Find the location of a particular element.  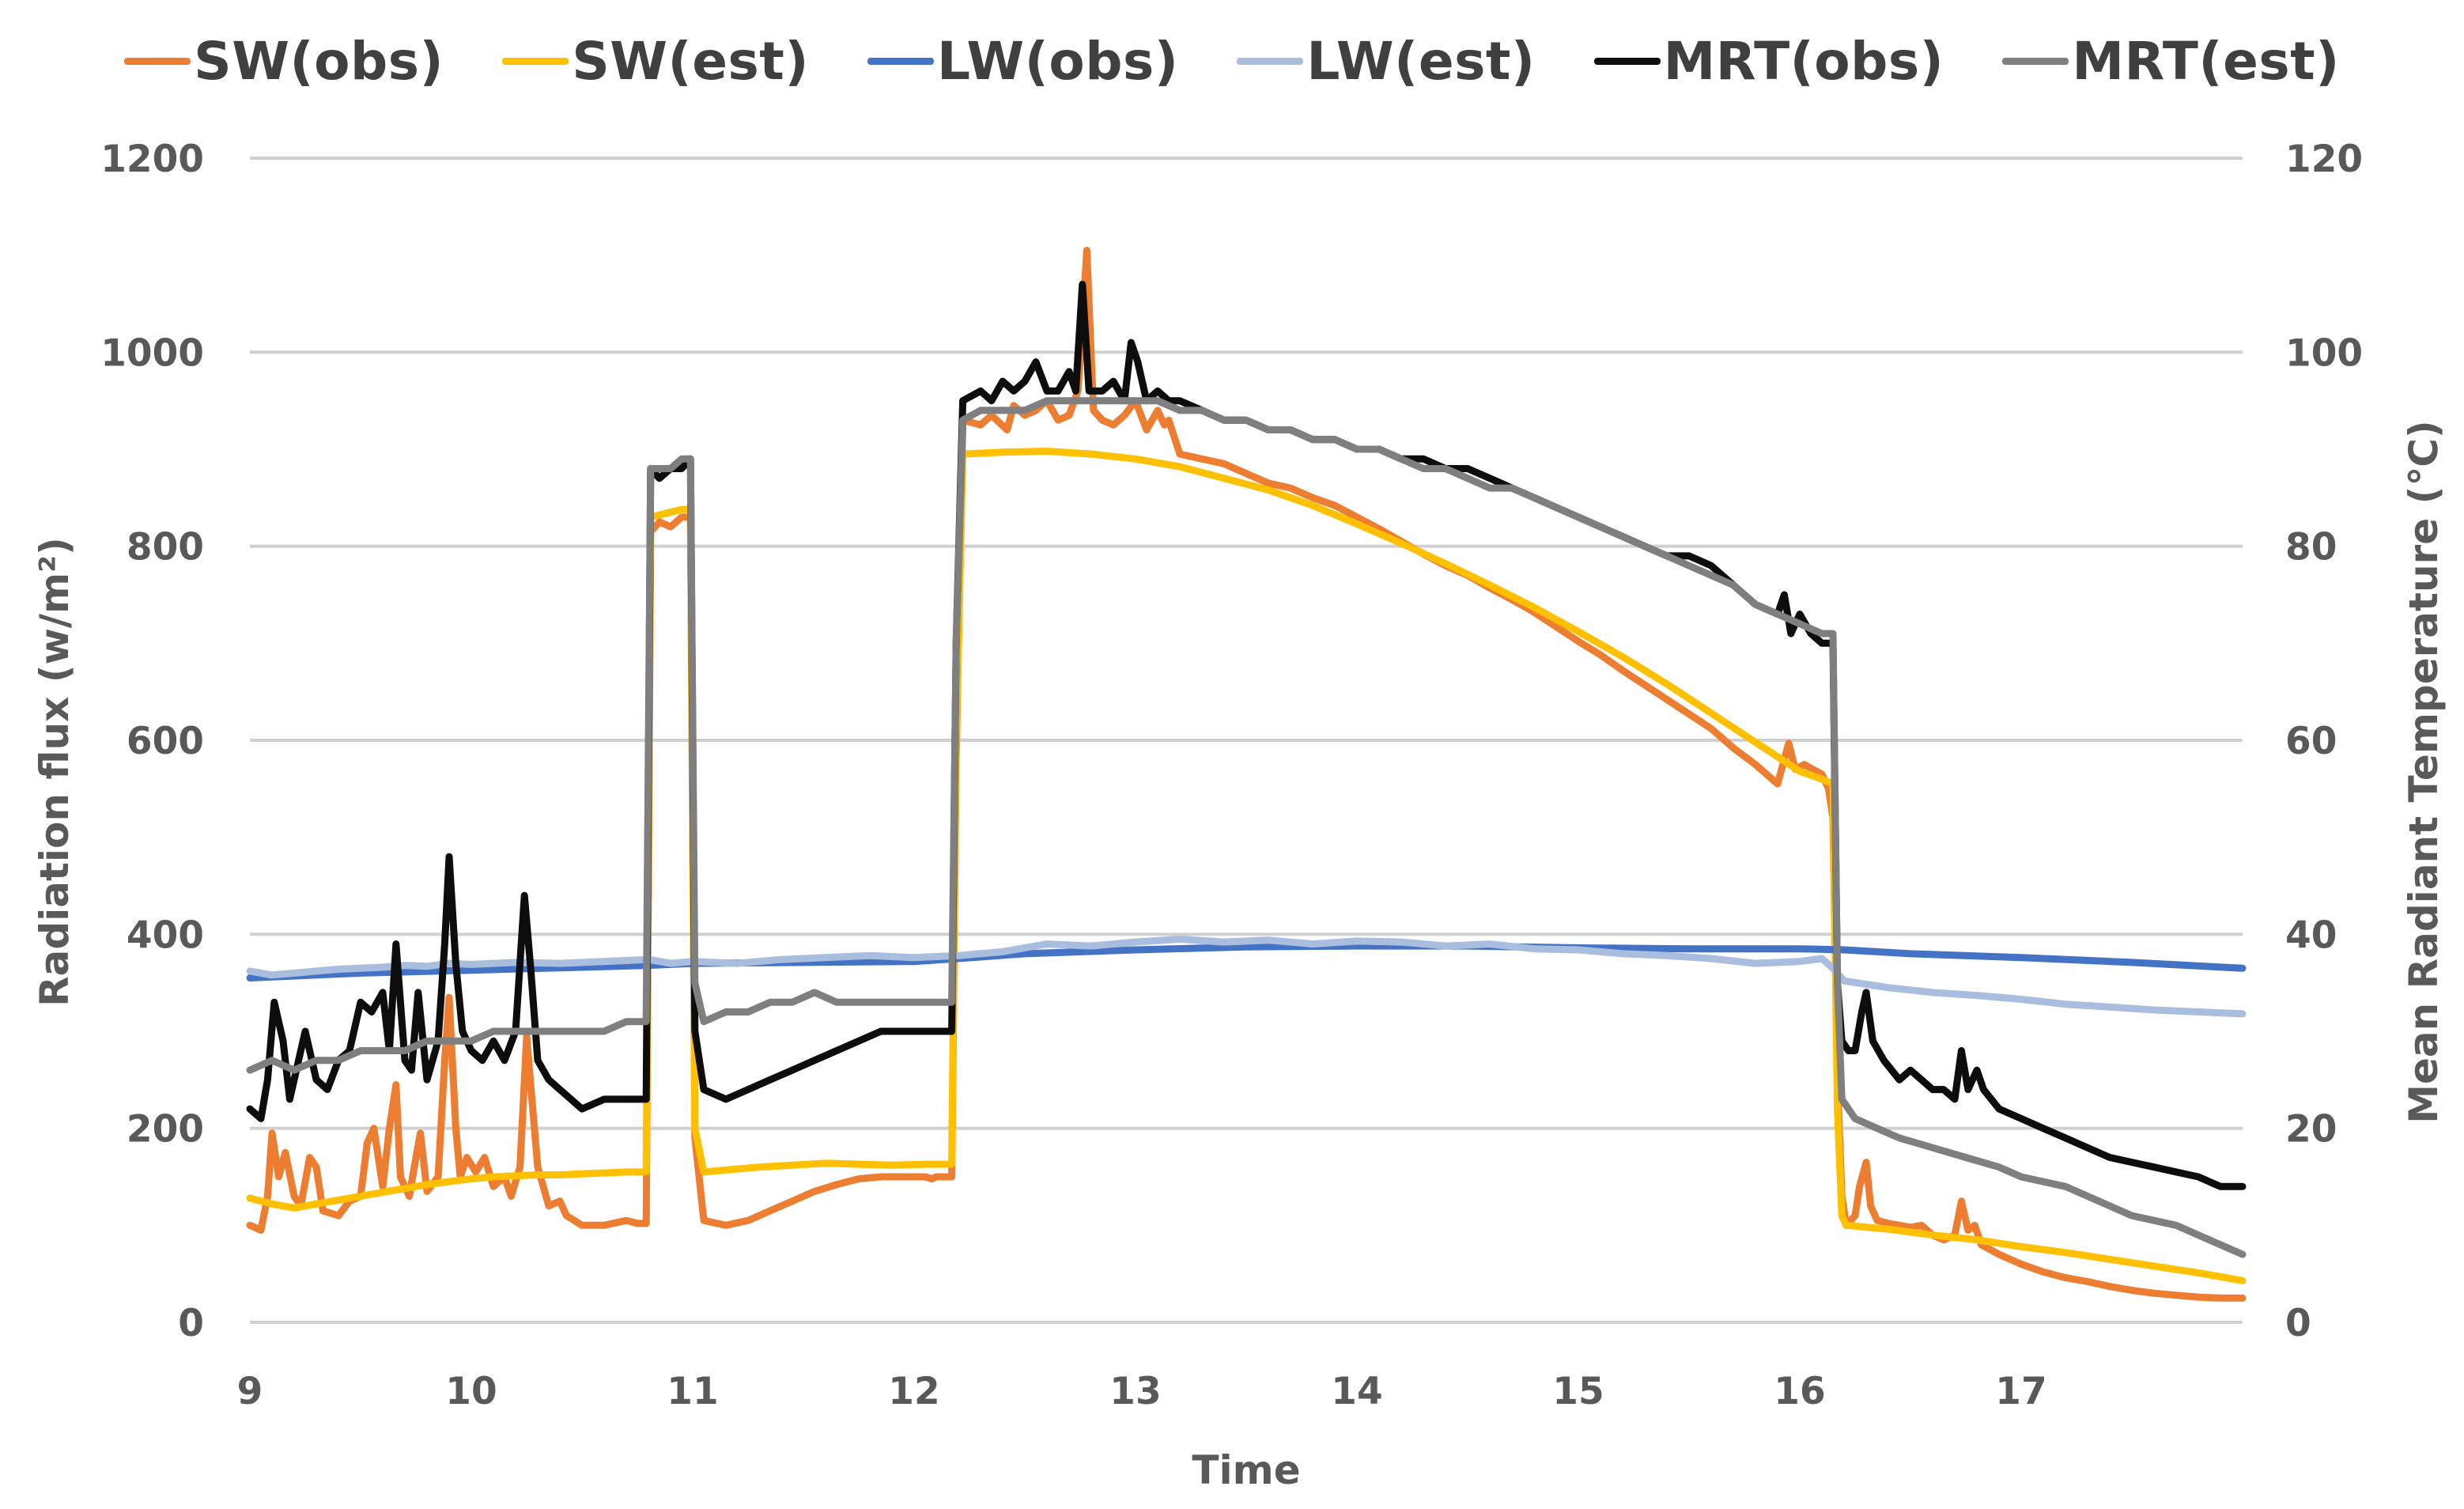

y2-axis-title: Mean Radiant Temperature (℃) is located at coordinates (2424, 772).